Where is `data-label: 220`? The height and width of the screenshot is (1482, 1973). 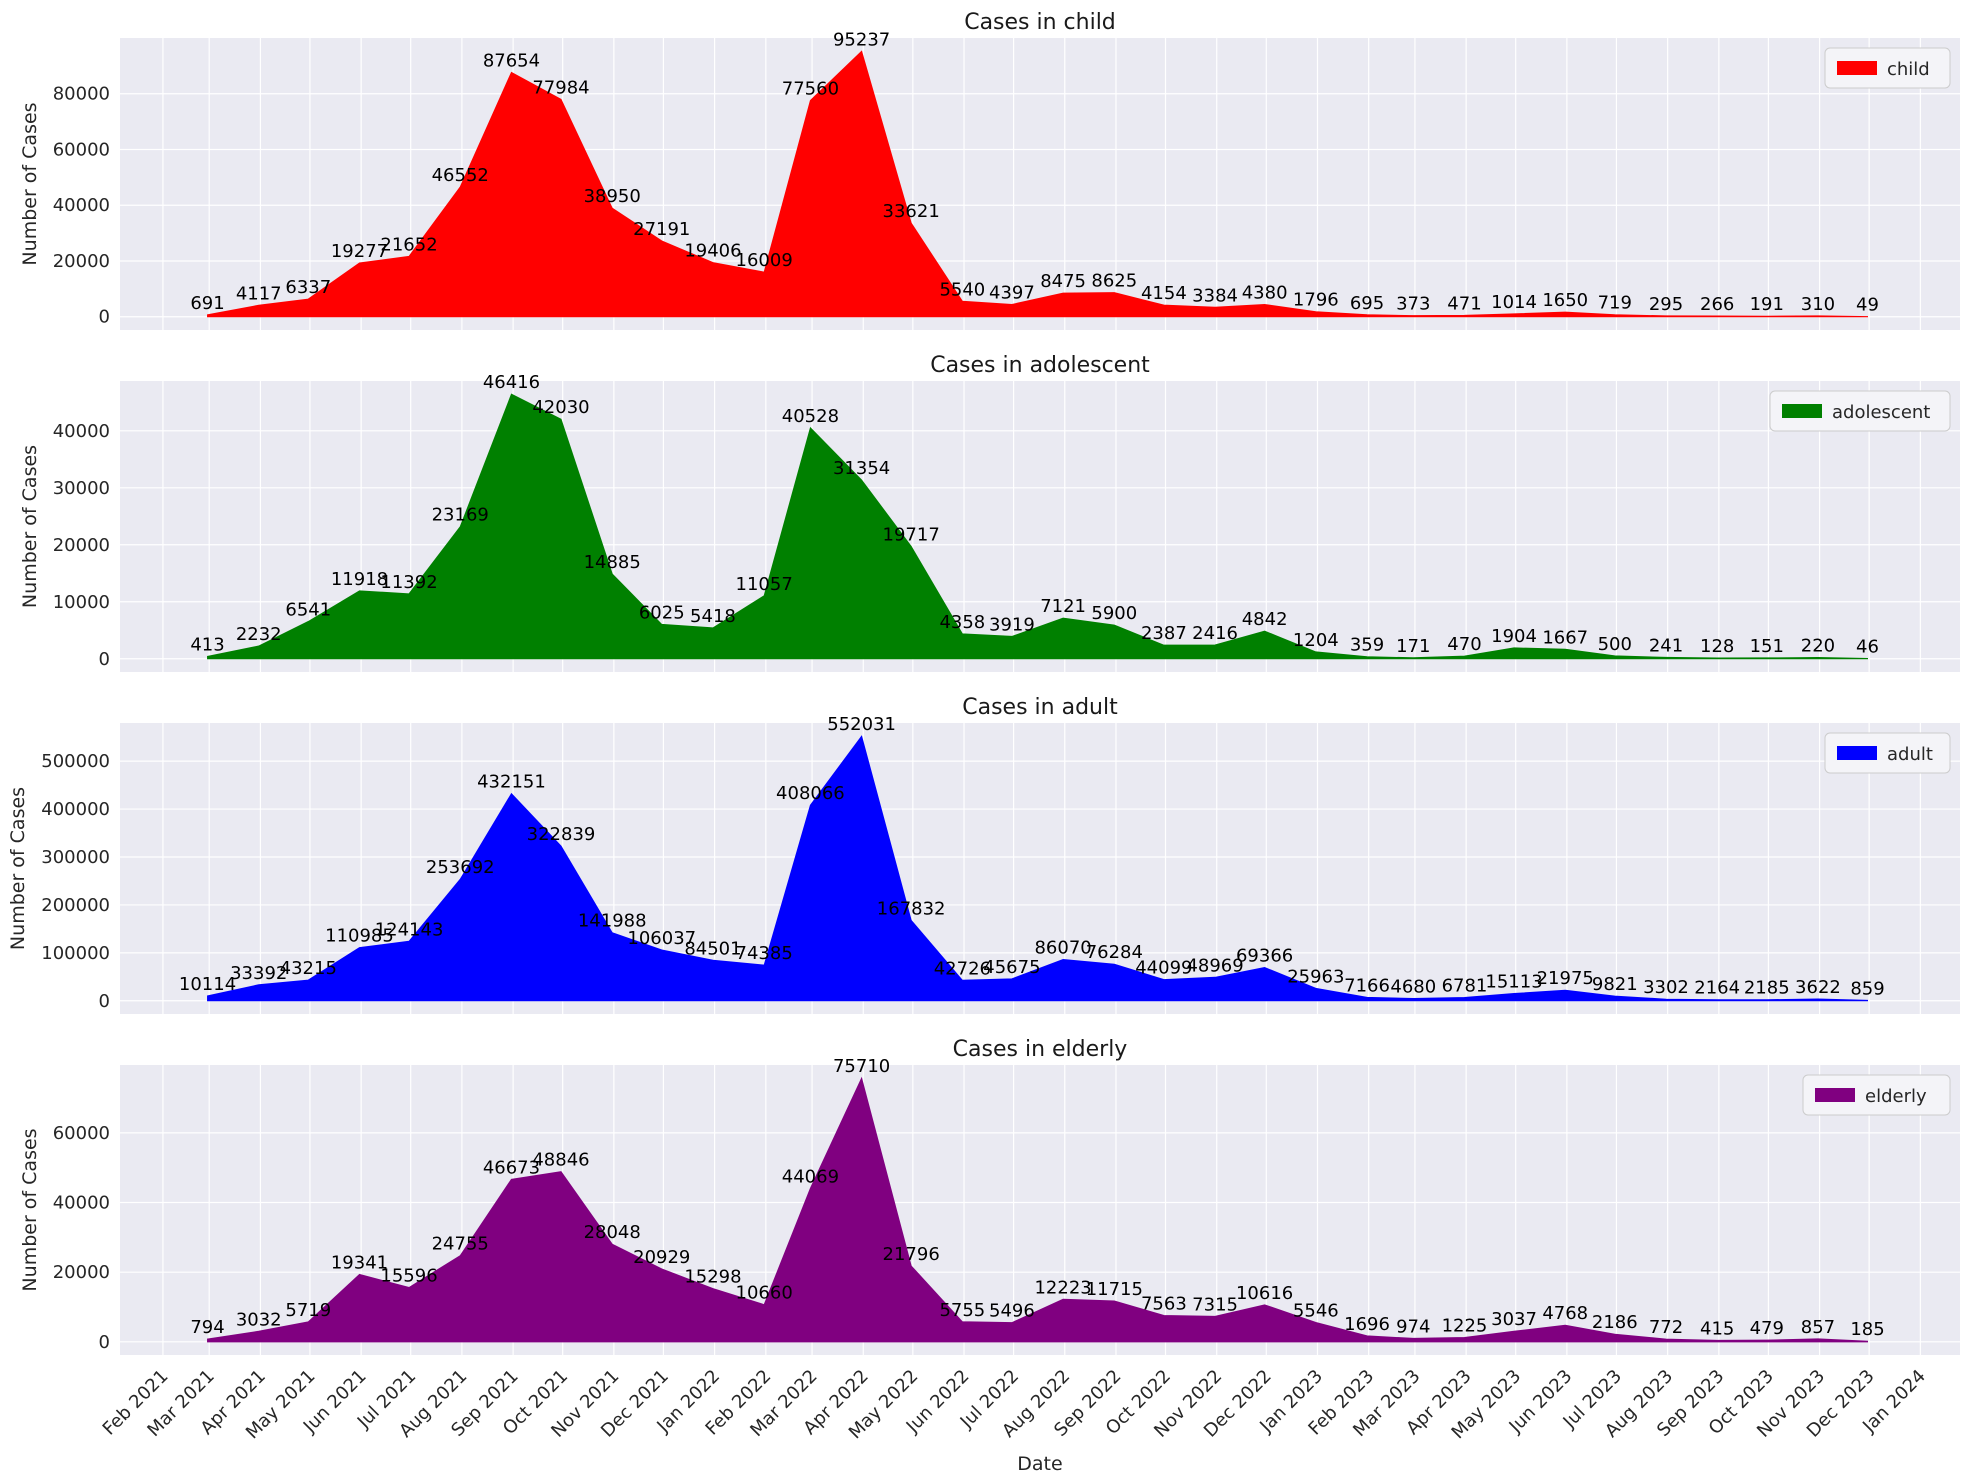 data-label: 220 is located at coordinates (1818, 646).